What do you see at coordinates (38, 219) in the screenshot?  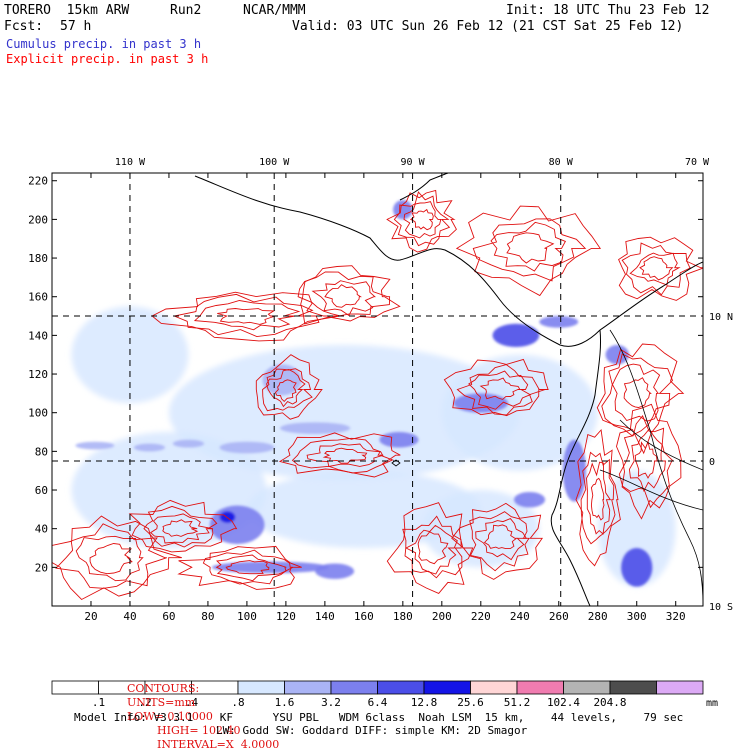 I see `y-tick-label: 200` at bounding box center [38, 219].